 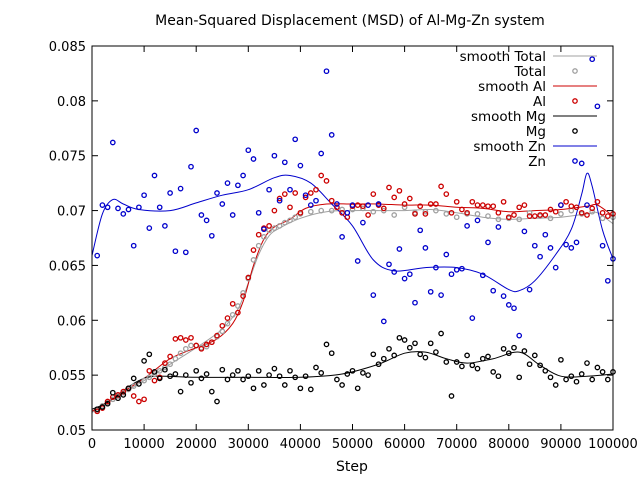 What do you see at coordinates (509, 147) in the screenshot?
I see `legend-label-smooth-zn: smooth Zn` at bounding box center [509, 147].